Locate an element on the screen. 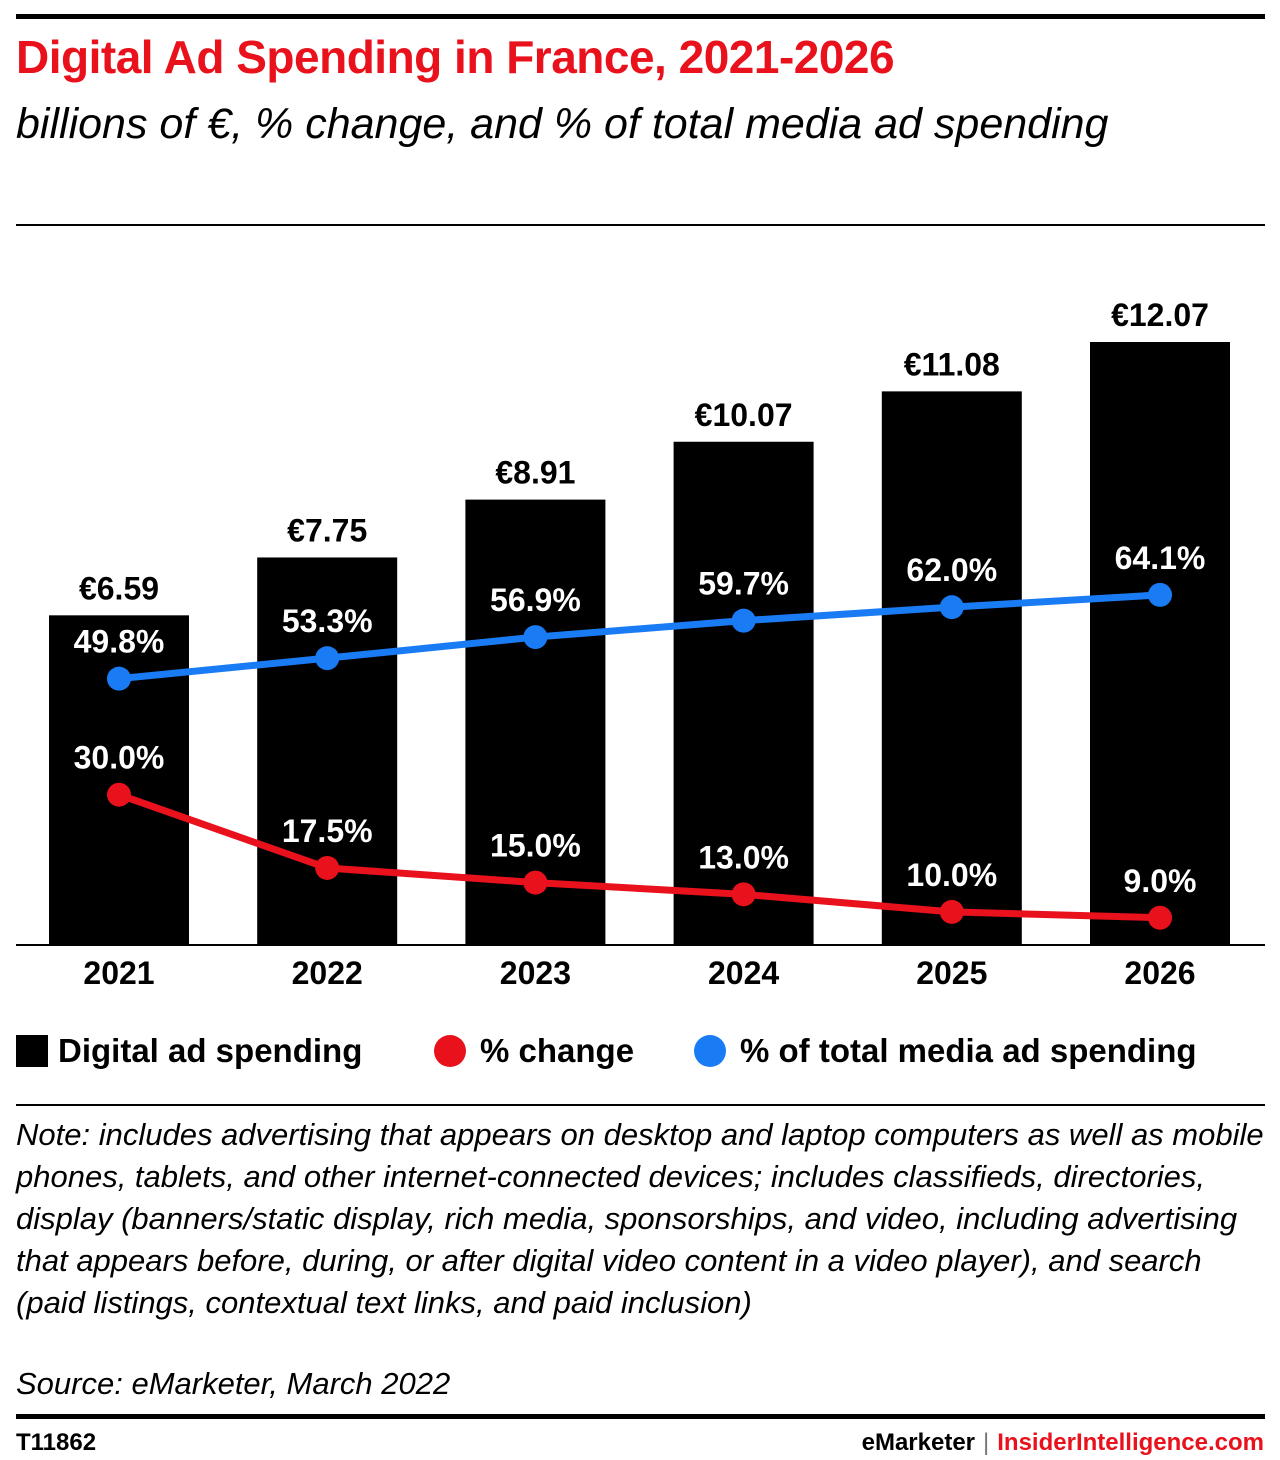 This screenshot has height=1460, width=1280. source-line: Source: eMarketer, March 2022 is located at coordinates (233, 1383).